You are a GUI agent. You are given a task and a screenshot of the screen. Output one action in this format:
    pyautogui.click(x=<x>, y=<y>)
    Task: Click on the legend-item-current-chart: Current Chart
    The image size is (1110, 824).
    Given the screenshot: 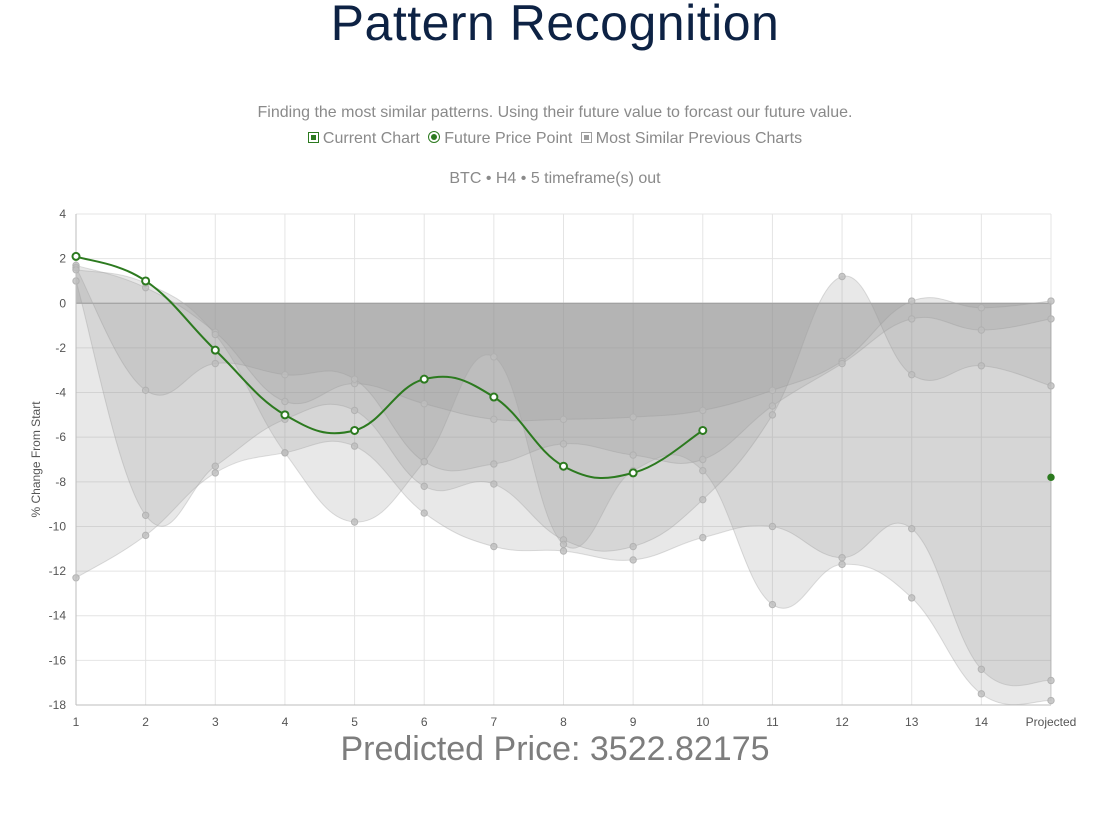 What is the action you would take?
    pyautogui.click(x=363, y=139)
    